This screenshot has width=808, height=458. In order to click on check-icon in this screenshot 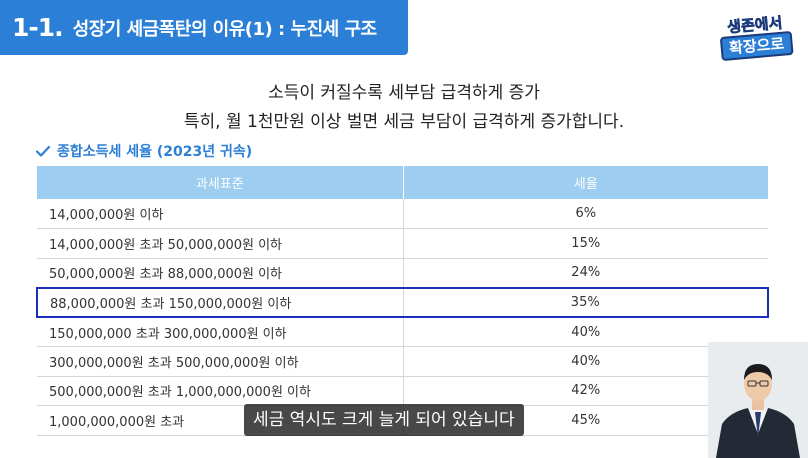, I will do `click(43, 151)`.